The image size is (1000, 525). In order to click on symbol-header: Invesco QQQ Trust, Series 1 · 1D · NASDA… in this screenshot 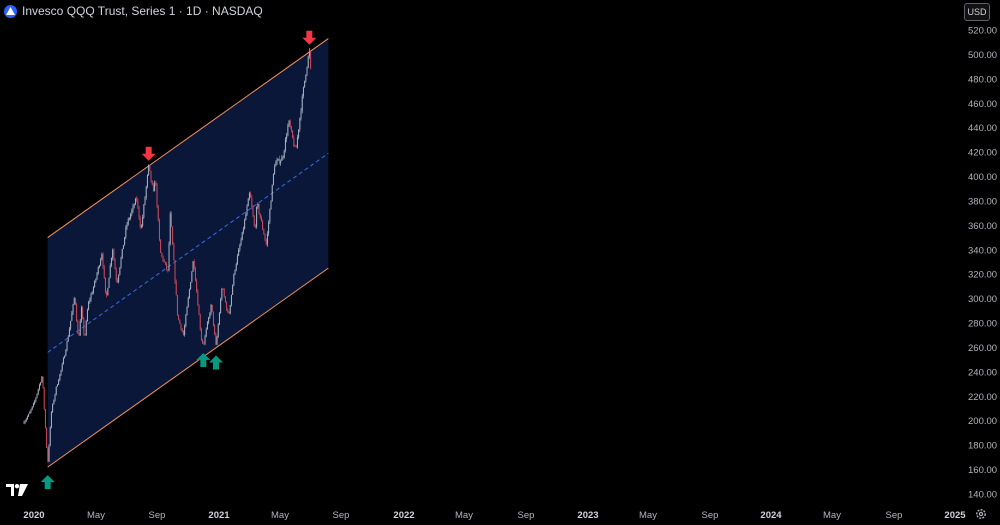, I will do `click(133, 11)`.